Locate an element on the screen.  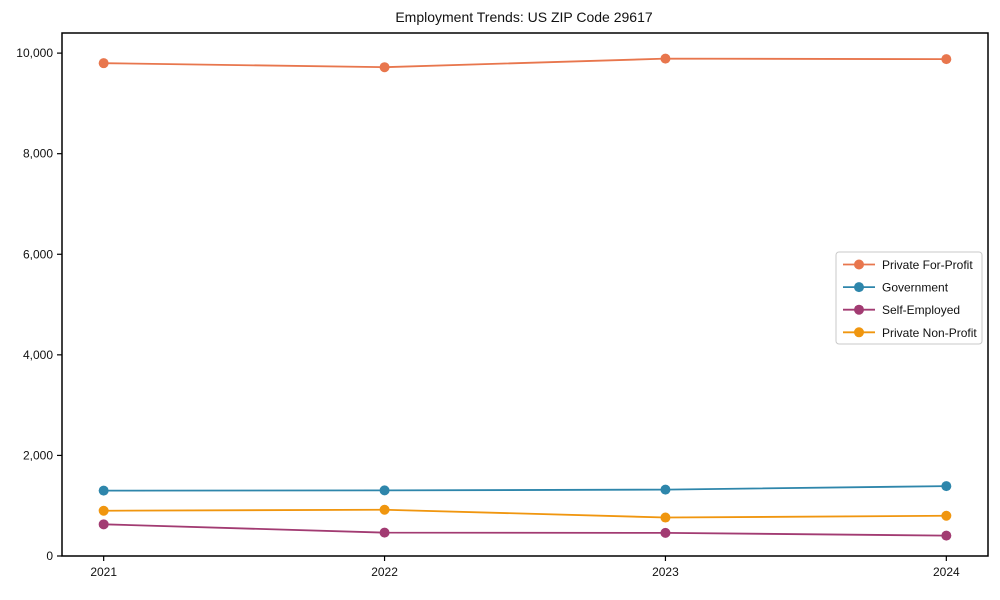
data-point-private-non-profit-2022 is located at coordinates (384, 509).